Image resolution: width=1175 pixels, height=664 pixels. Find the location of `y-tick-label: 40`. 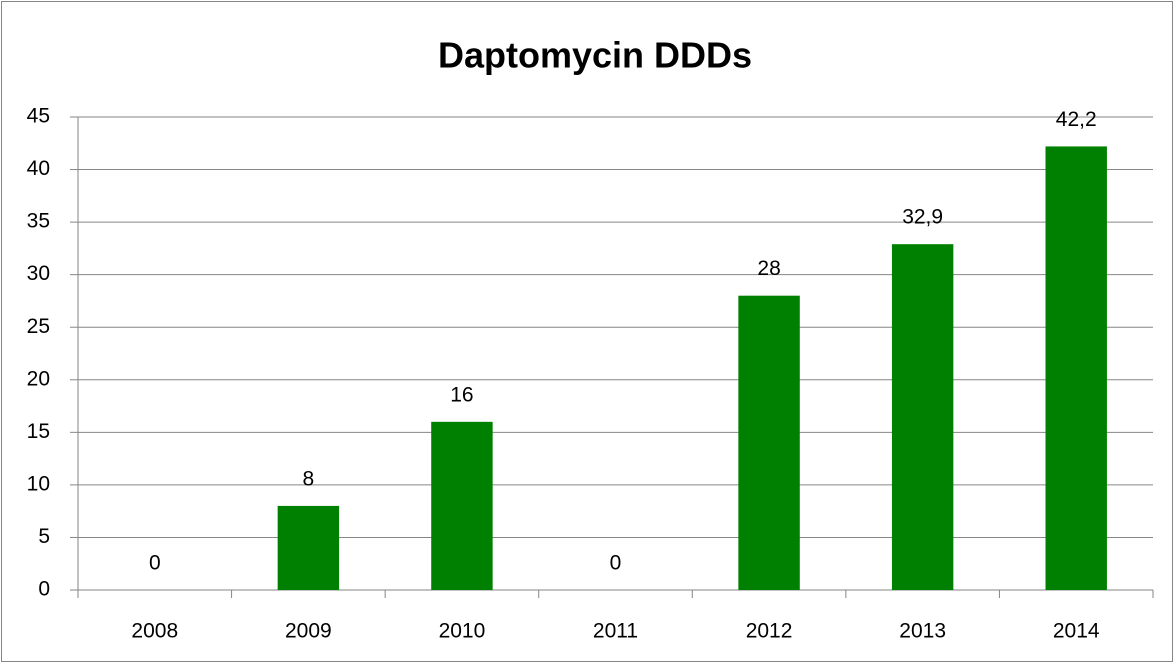

y-tick-label: 40 is located at coordinates (38, 168).